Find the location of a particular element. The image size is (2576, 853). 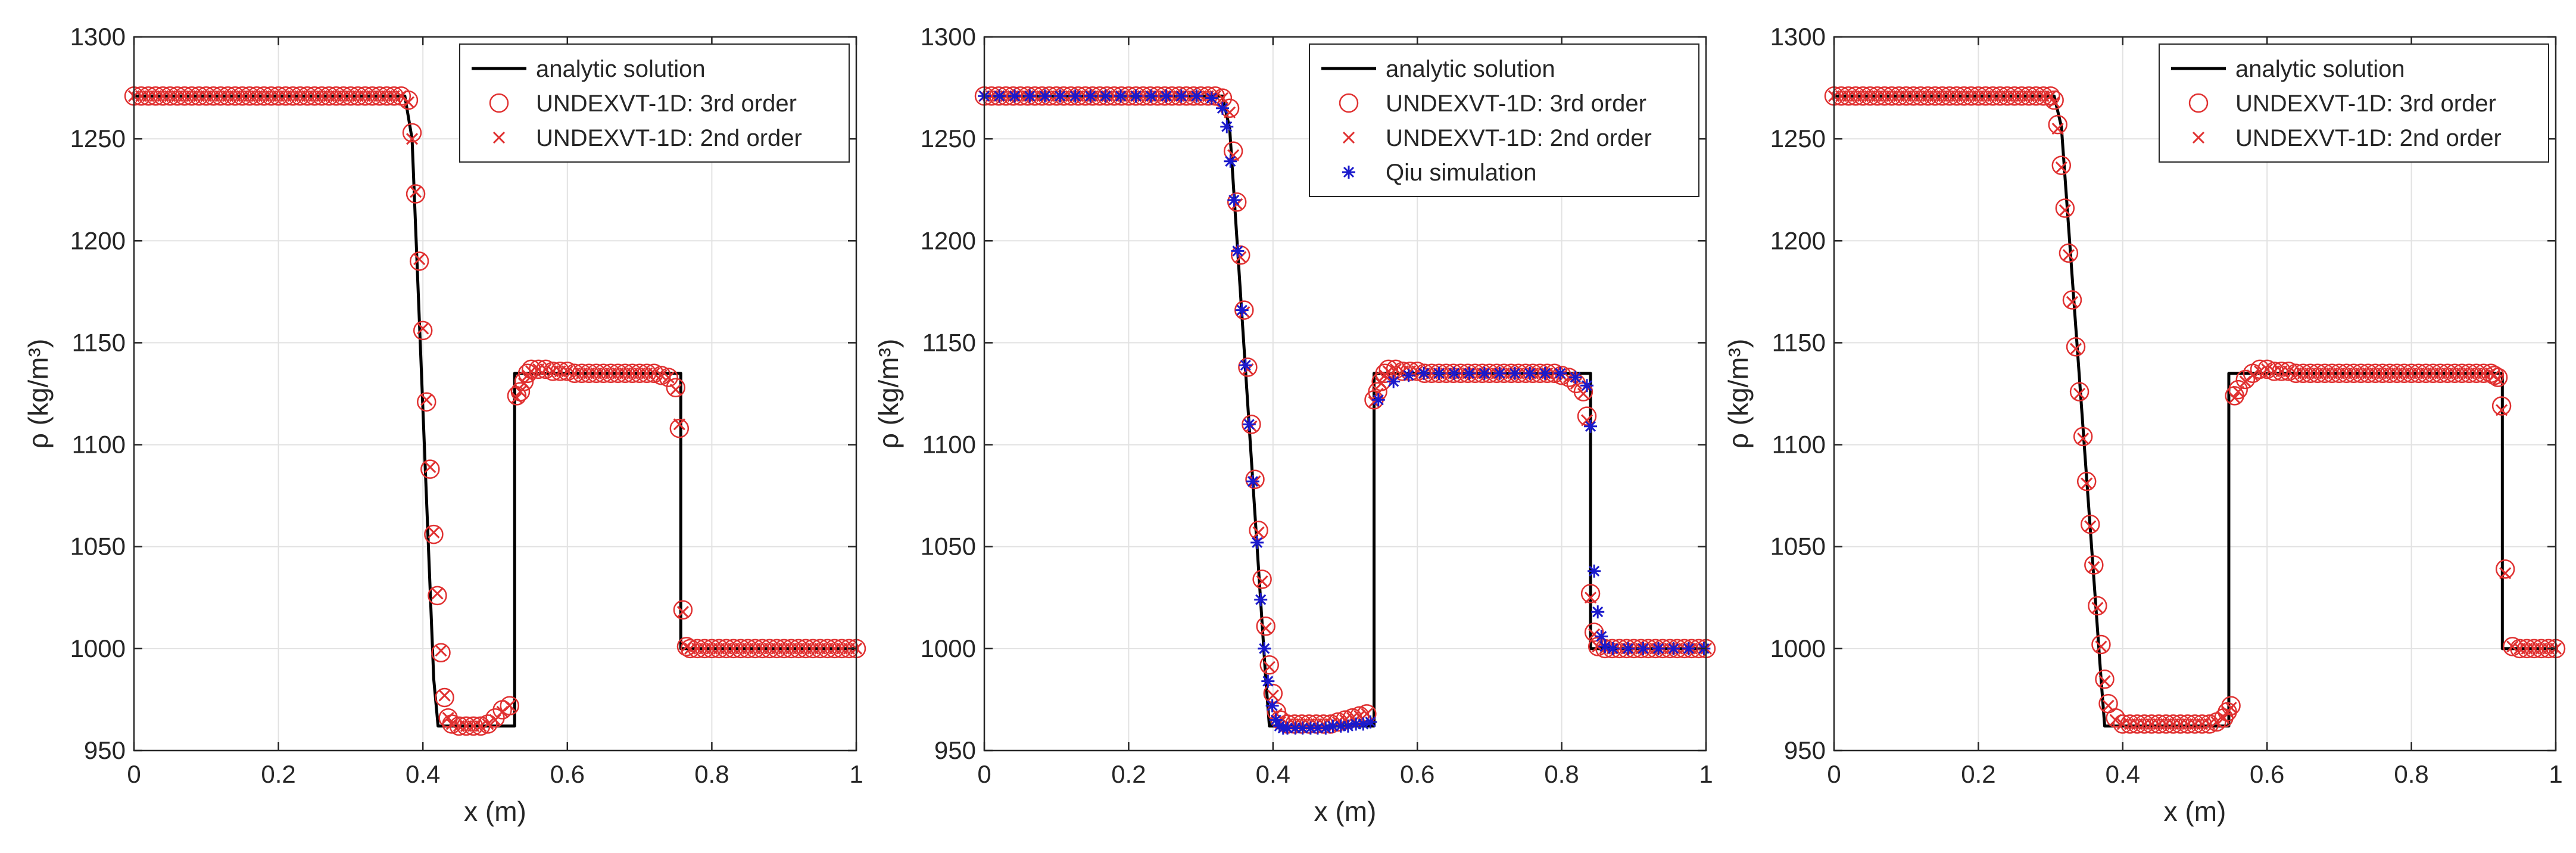

y-tick-label: 1250 is located at coordinates (948, 138).